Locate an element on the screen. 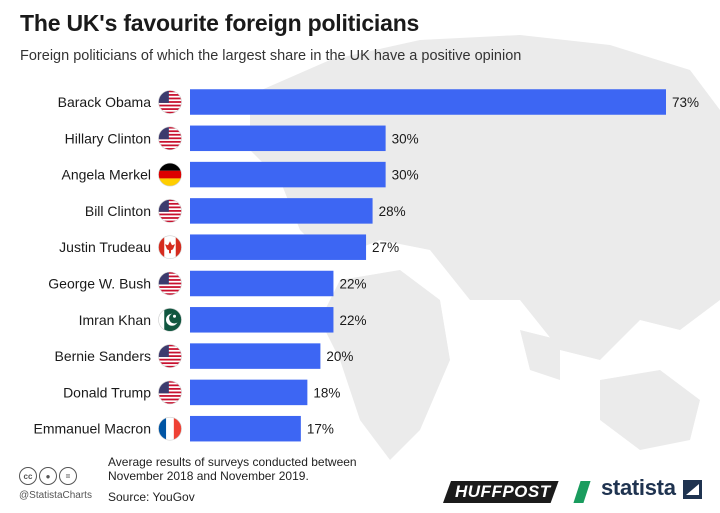  attribution-person-icon: ● is located at coordinates (48, 476).